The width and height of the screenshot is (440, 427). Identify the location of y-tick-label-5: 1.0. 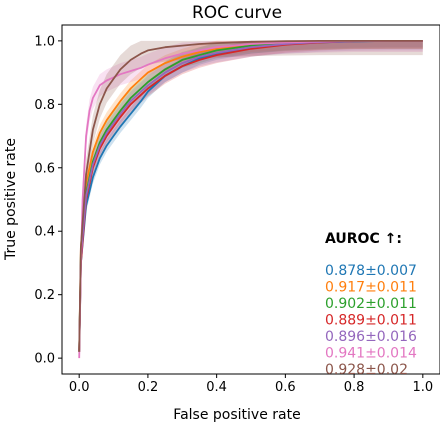
(44, 41).